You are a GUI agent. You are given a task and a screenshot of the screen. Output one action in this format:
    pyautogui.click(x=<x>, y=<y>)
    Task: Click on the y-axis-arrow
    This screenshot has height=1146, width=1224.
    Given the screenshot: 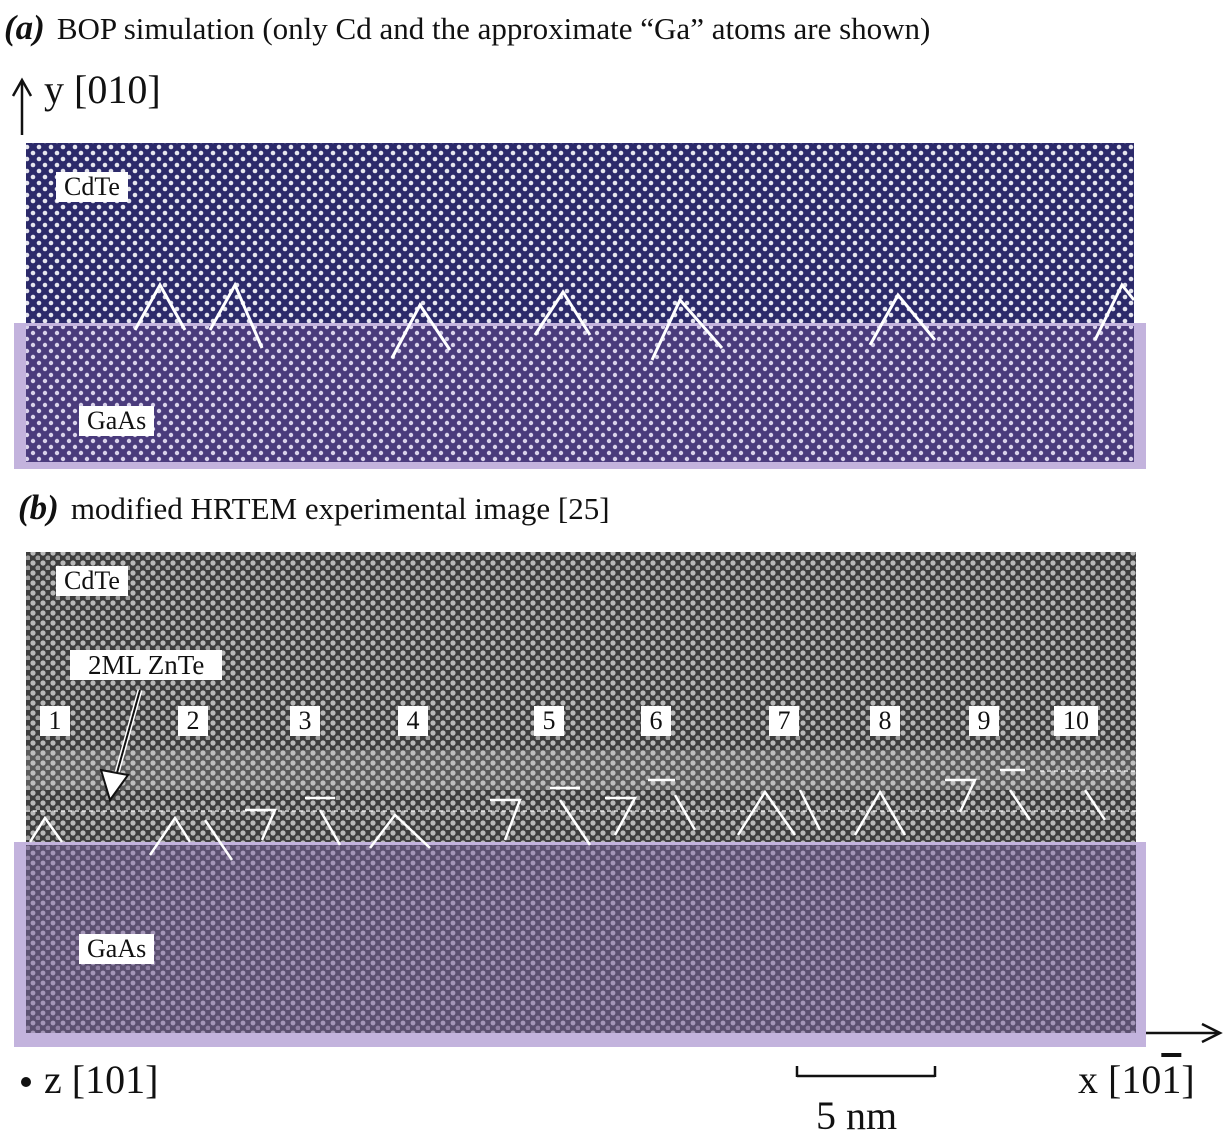 What is the action you would take?
    pyautogui.click(x=22, y=106)
    